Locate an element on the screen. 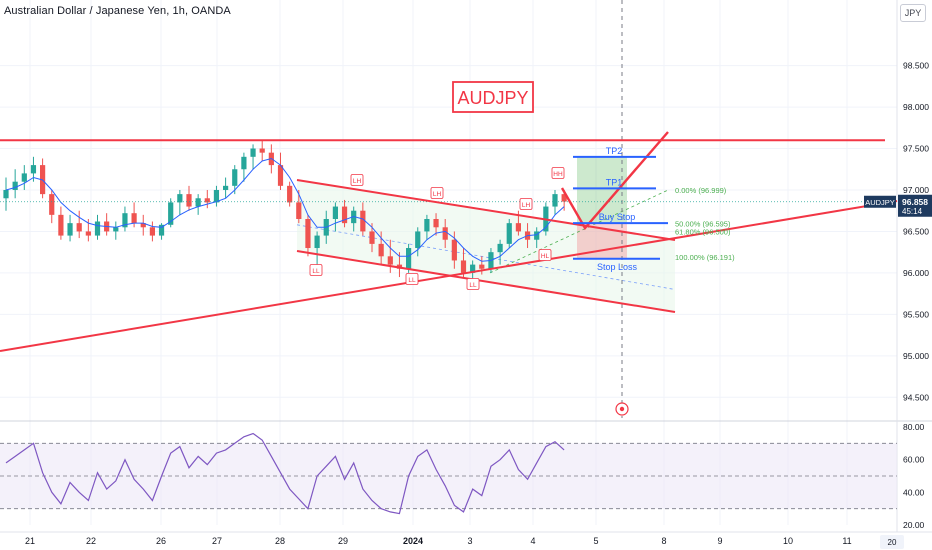  moving-average-line is located at coordinates (285, 209).